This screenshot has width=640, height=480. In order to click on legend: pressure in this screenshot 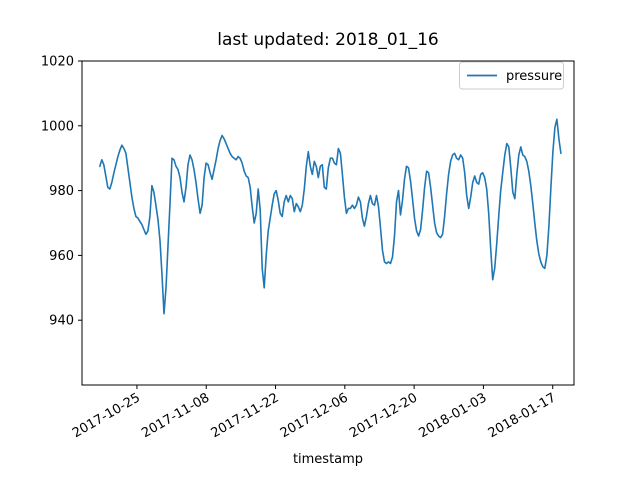, I will do `click(511, 75)`.